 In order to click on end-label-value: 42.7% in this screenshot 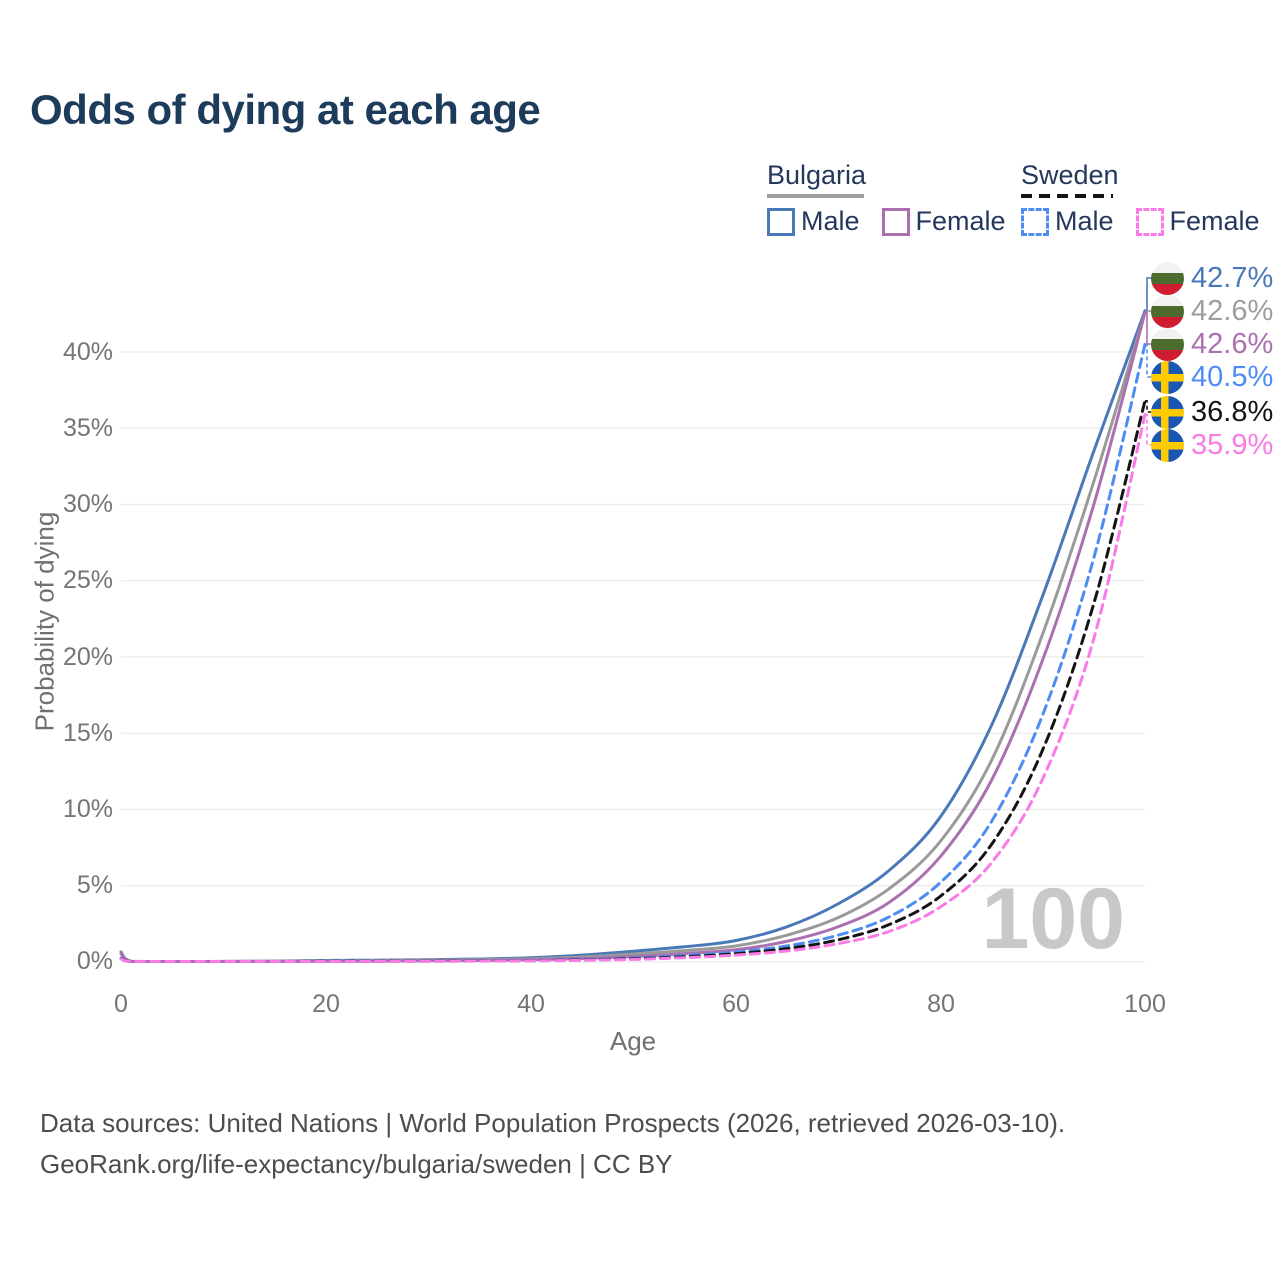, I will do `click(1232, 277)`.